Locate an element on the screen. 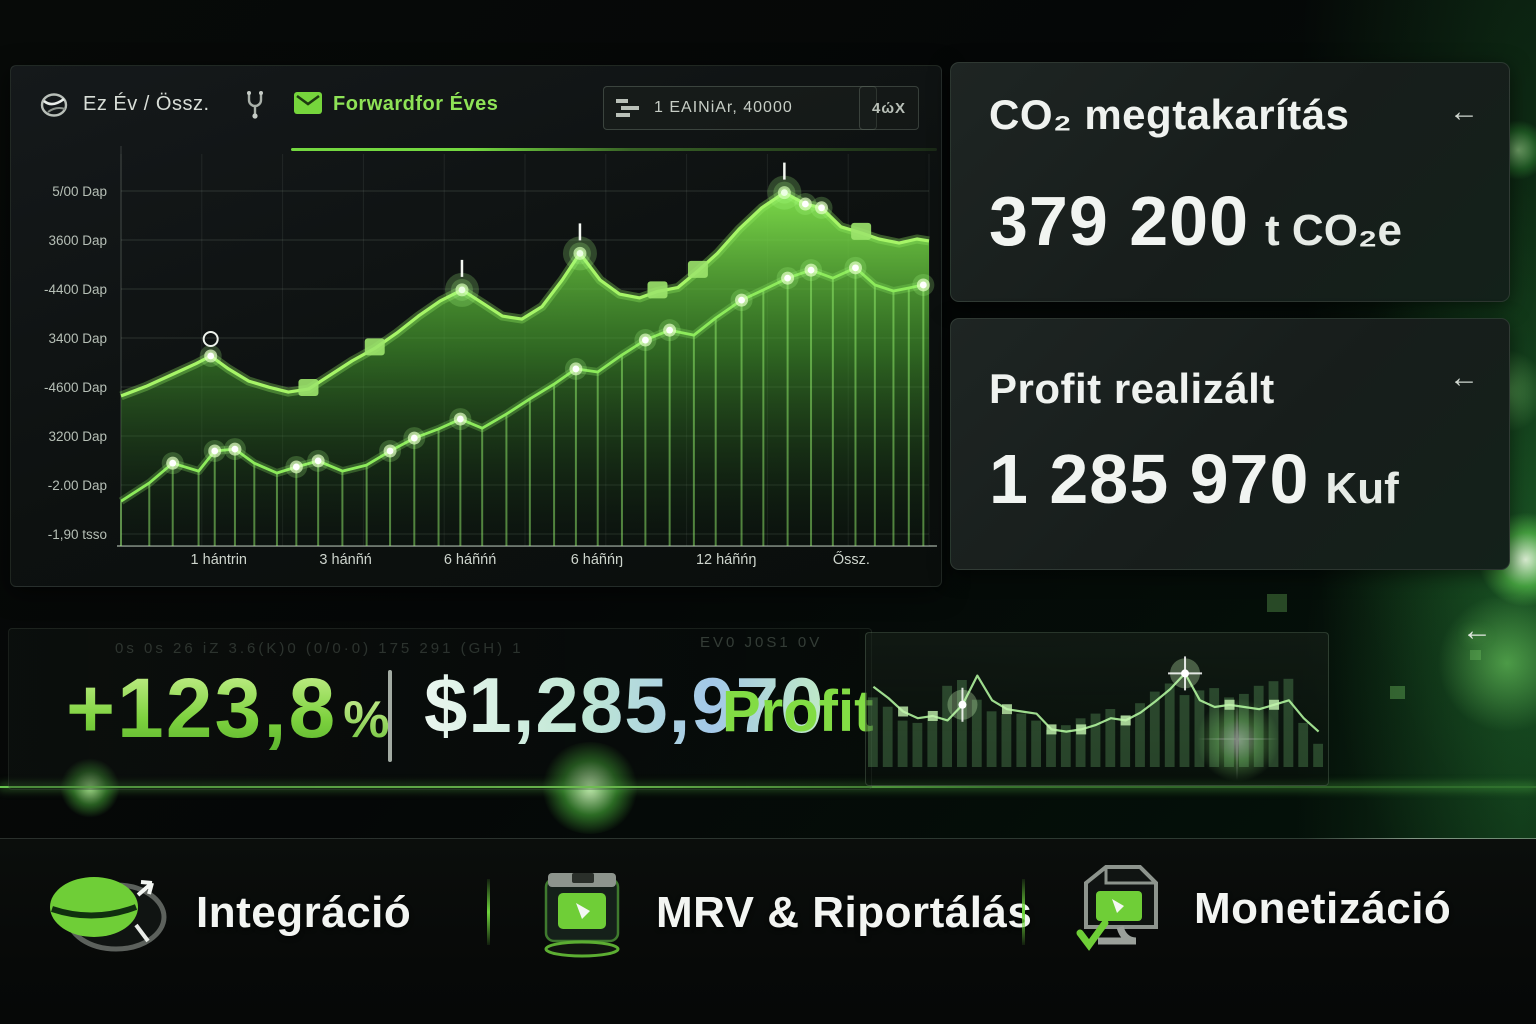 The image size is (1536, 1024). x-axis-label: 12 háñńŋ is located at coordinates (726, 560).